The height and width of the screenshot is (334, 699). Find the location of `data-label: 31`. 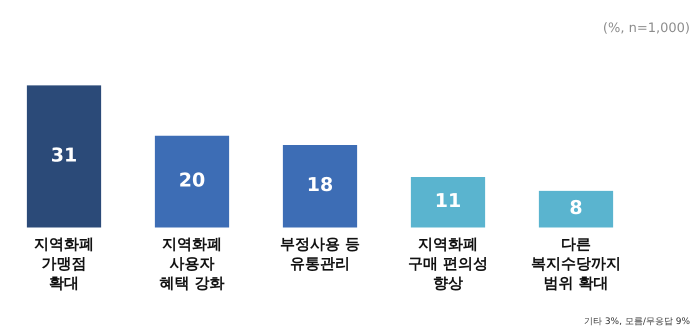

data-label: 31 is located at coordinates (64, 155).